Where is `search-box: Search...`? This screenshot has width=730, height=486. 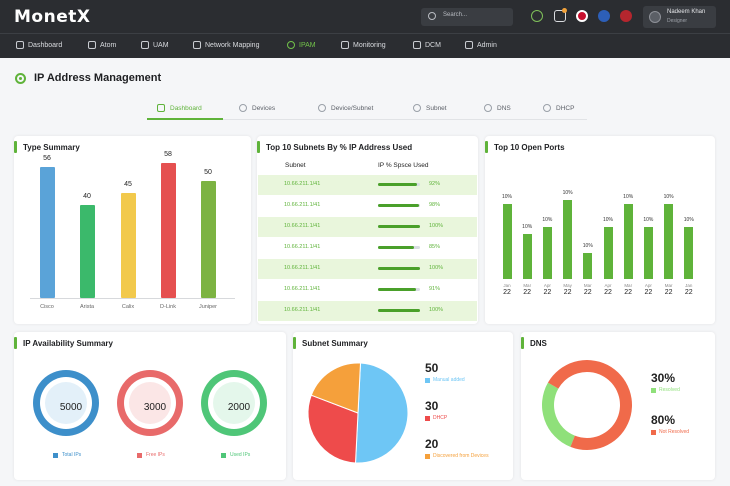
search-box: Search... is located at coordinates (467, 17).